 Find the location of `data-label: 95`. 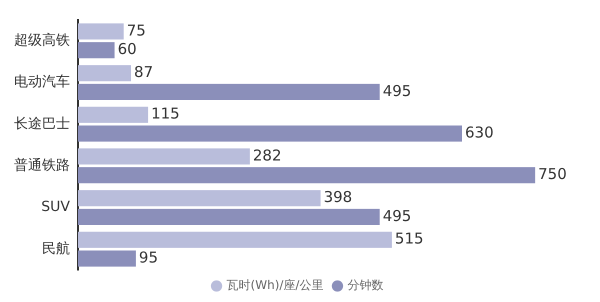

data-label: 95 is located at coordinates (148, 257).